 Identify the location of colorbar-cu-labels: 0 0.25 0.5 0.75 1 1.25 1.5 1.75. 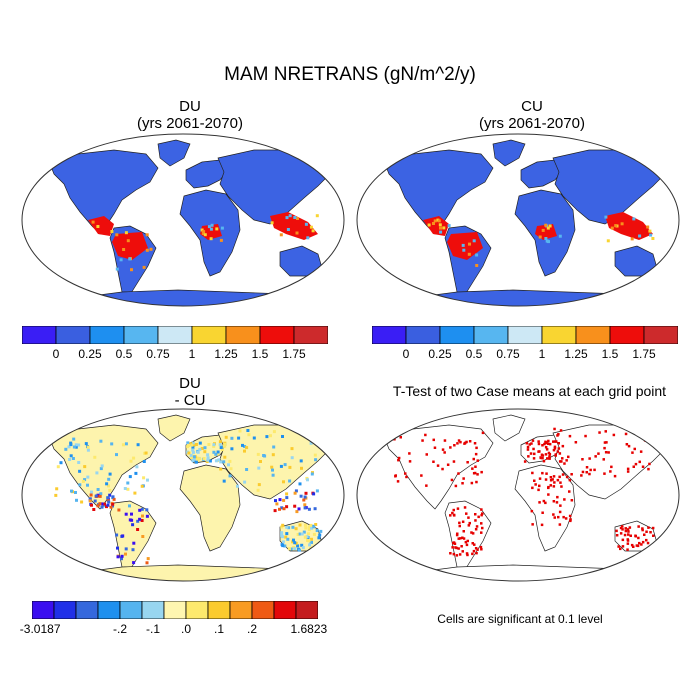
(525, 355).